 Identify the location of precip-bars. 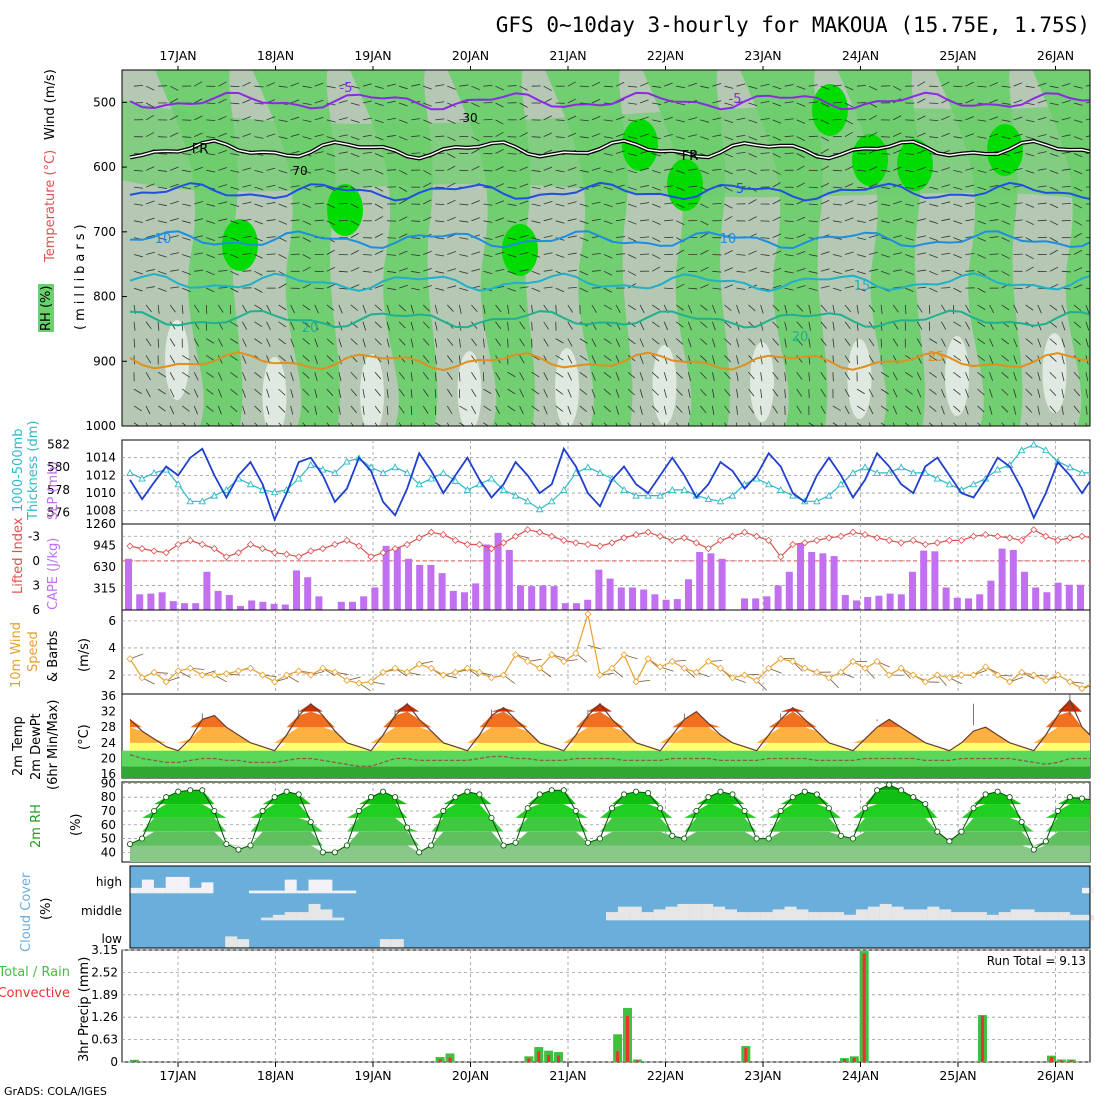
(603, 1006).